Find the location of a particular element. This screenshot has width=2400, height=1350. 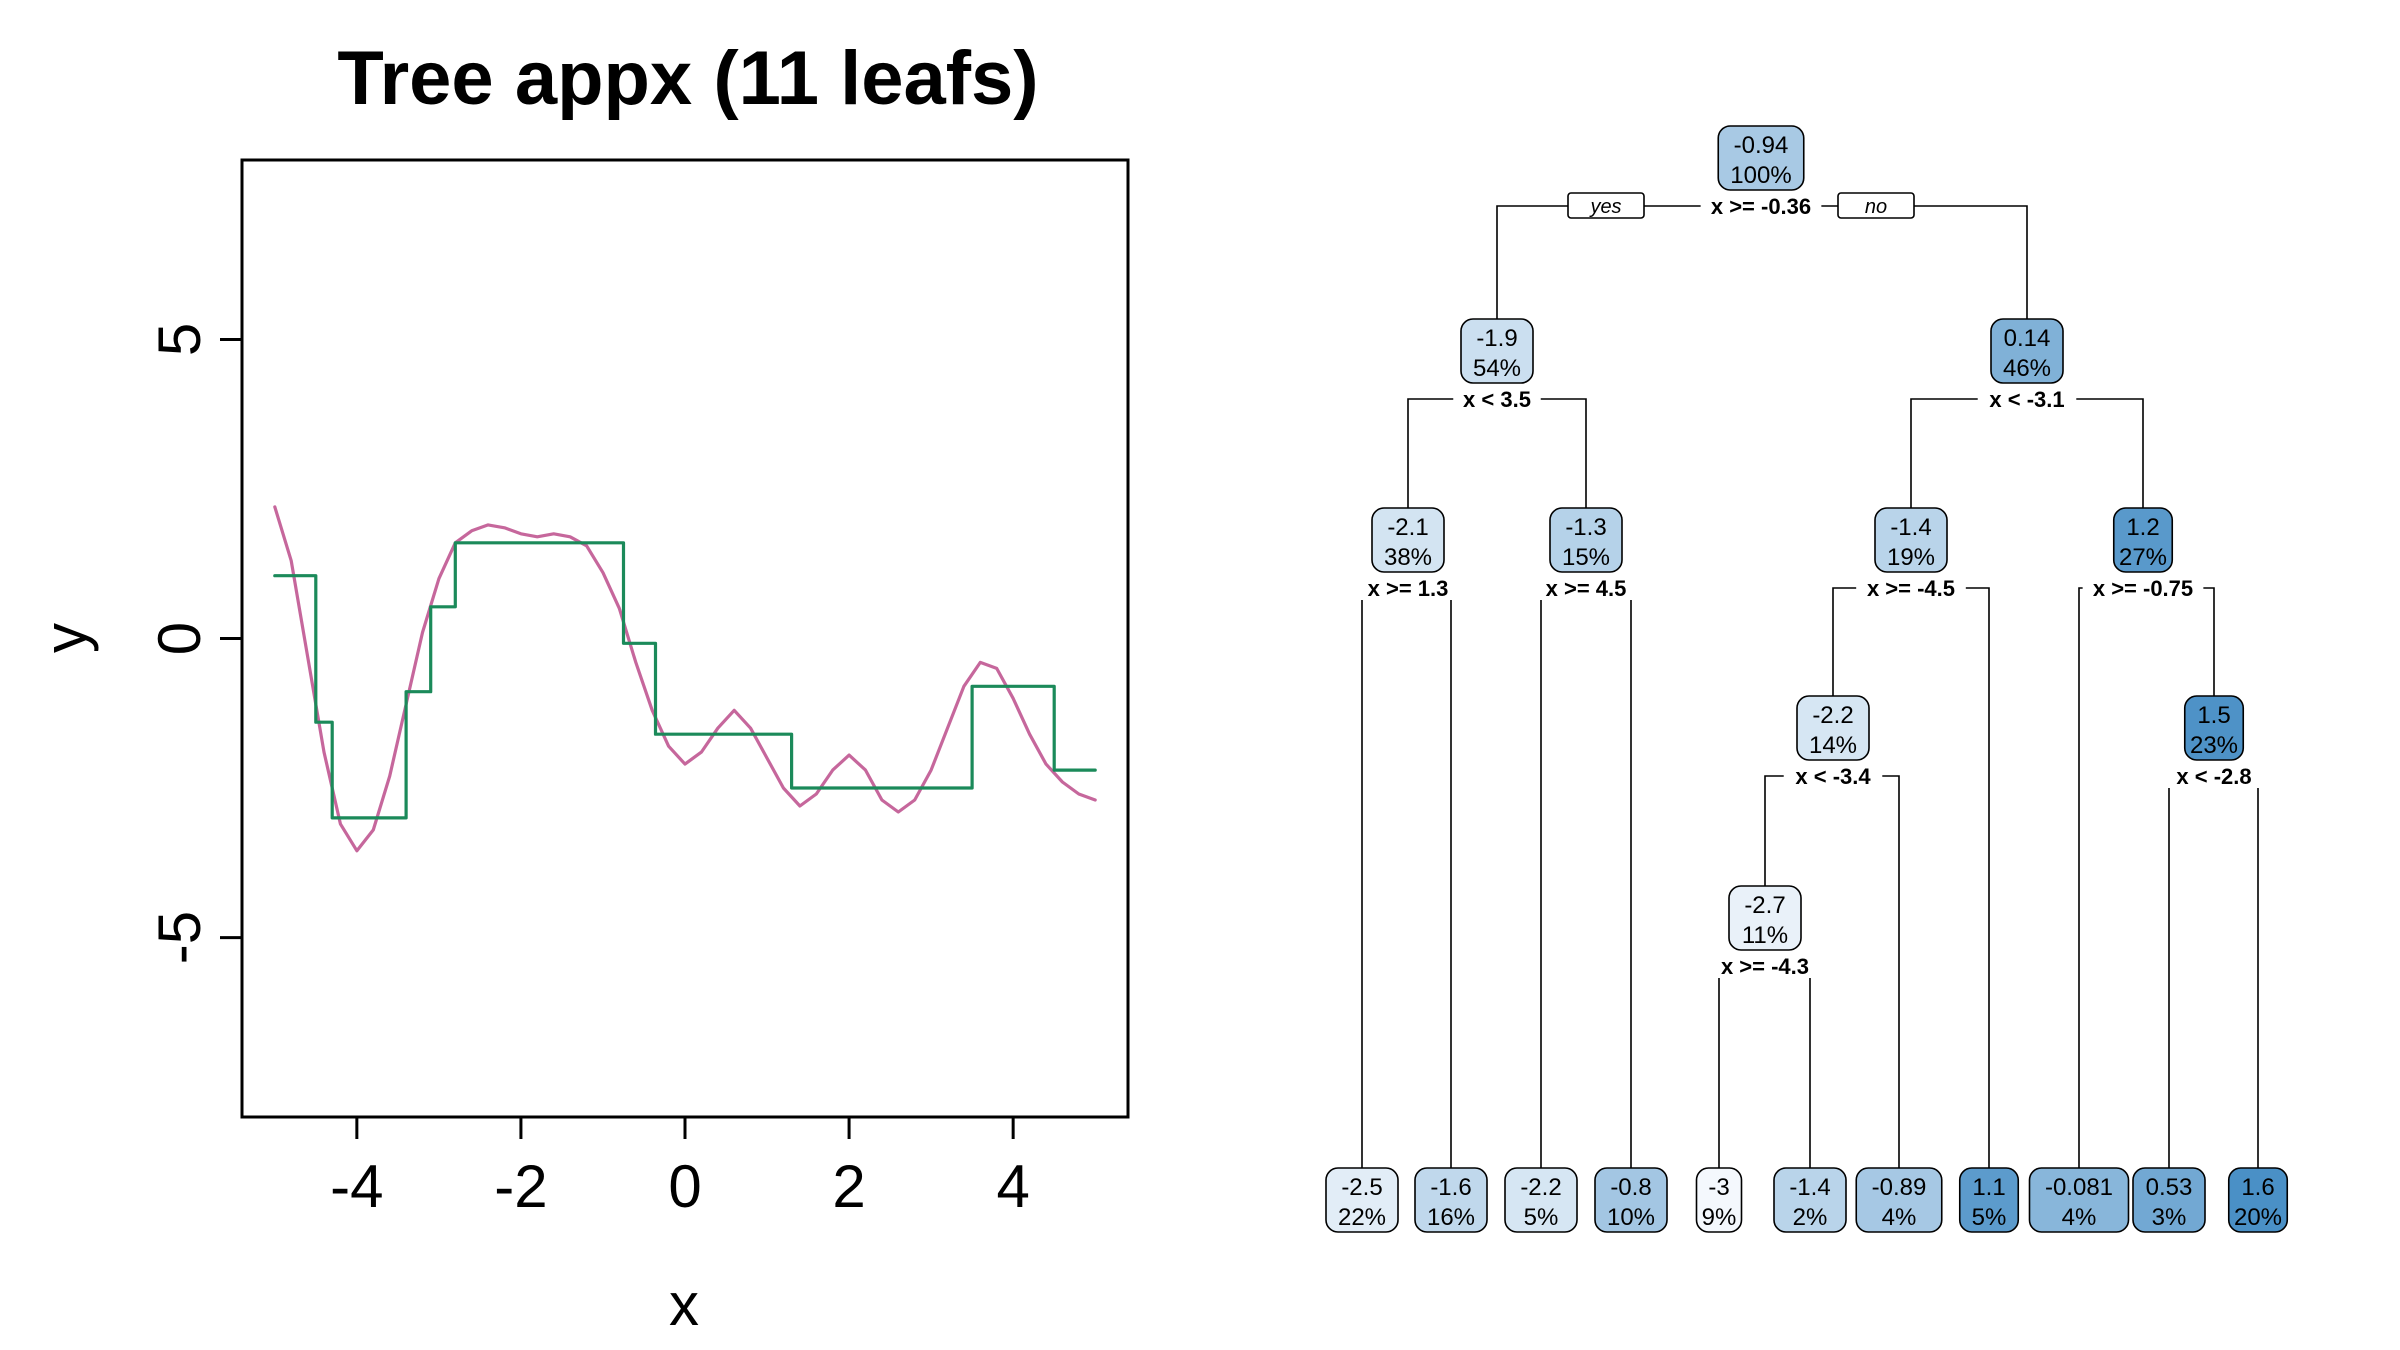

node-value: -0.94 is located at coordinates (1761, 145).